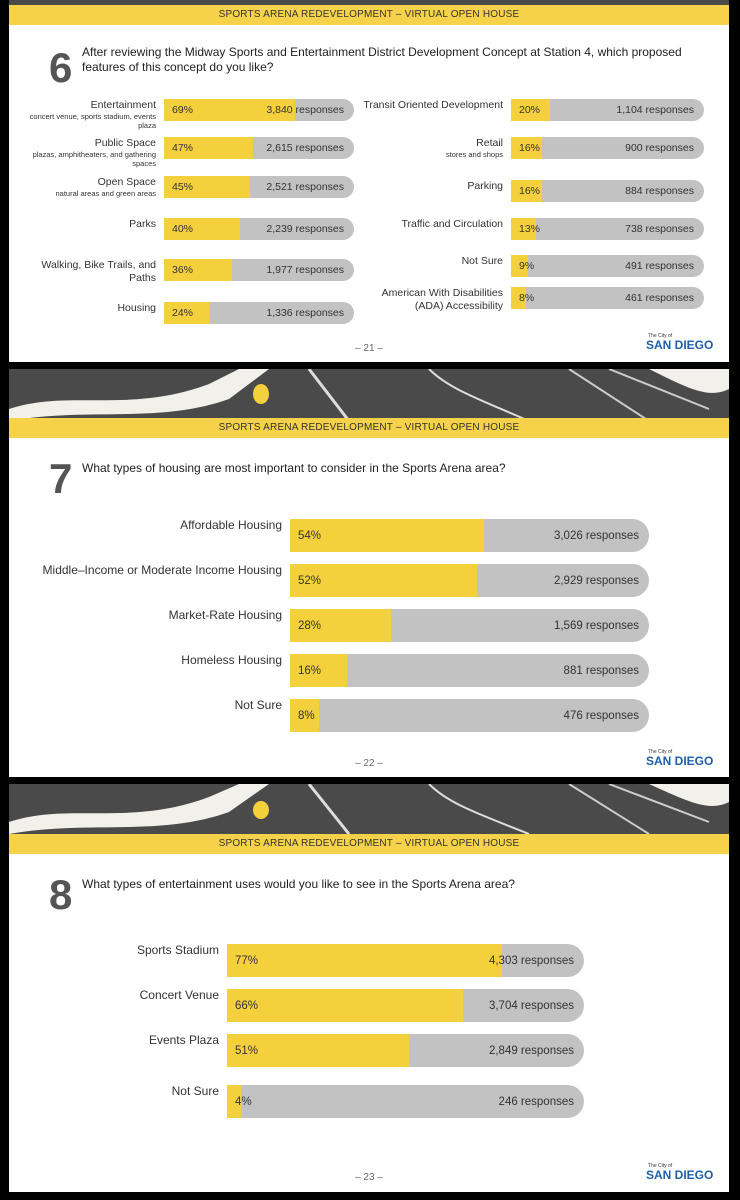 The width and height of the screenshot is (740, 1200). I want to click on map-illustration, so click(369, 395).